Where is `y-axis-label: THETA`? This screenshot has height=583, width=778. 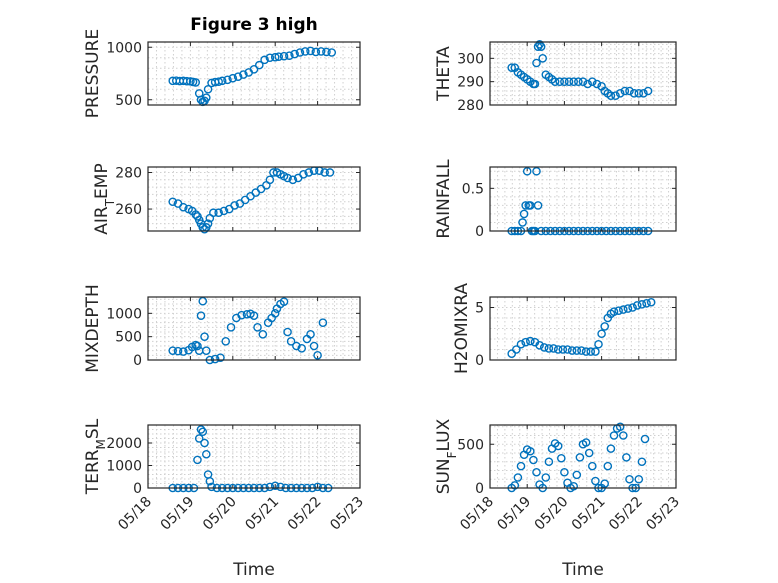
y-axis-label: THETA is located at coordinates (444, 74).